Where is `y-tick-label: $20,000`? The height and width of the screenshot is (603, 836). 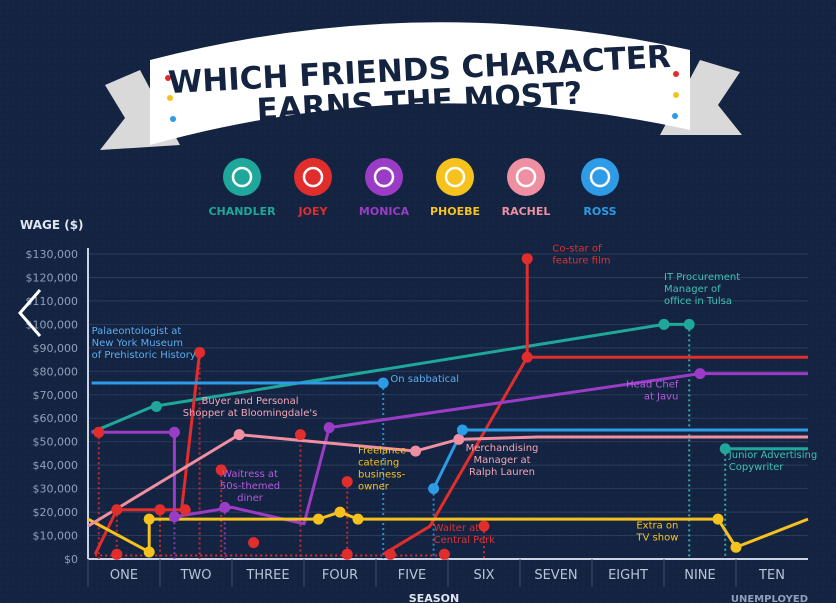 y-tick-label: $20,000 is located at coordinates (56, 512).